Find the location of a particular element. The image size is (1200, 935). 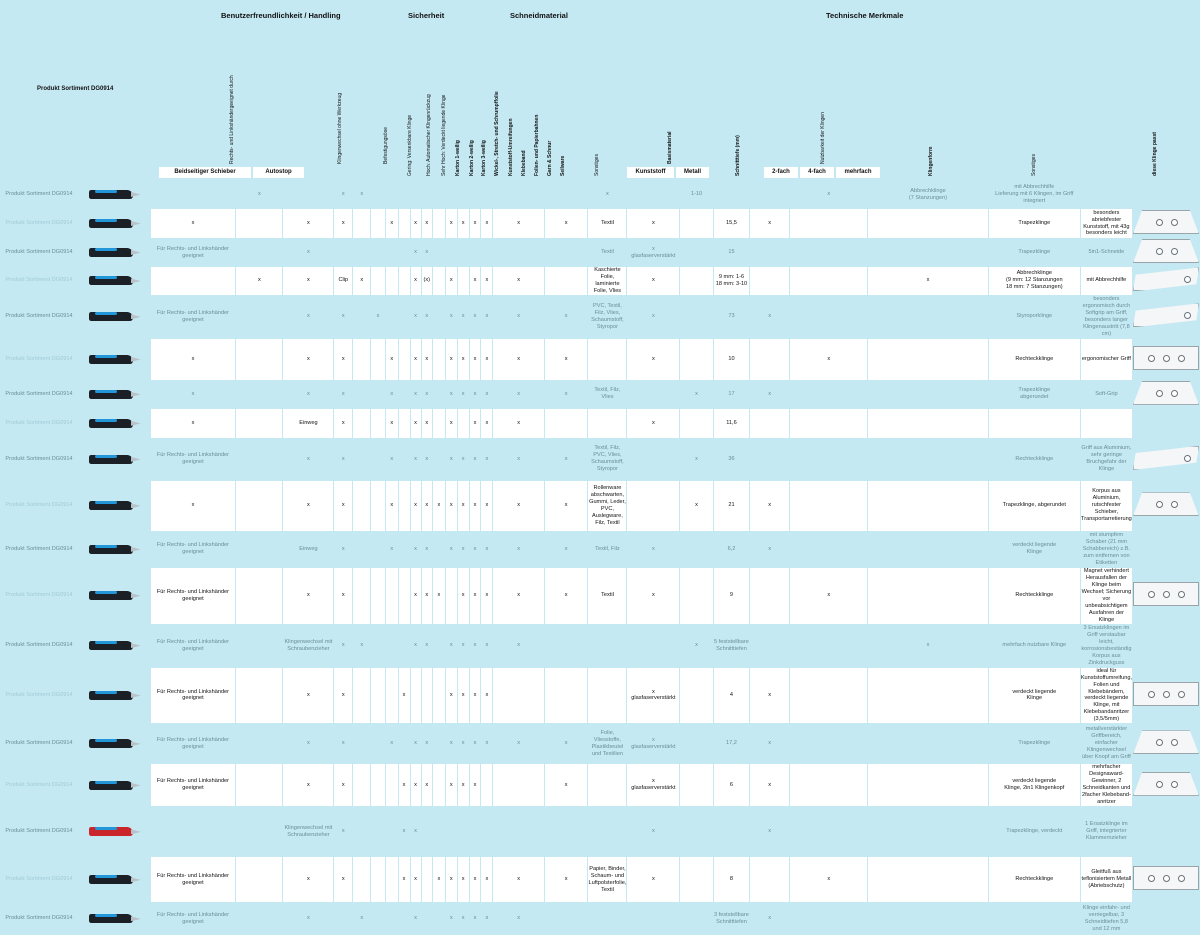

header-mount: Befestigungsöse is located at coordinates (386, 145).